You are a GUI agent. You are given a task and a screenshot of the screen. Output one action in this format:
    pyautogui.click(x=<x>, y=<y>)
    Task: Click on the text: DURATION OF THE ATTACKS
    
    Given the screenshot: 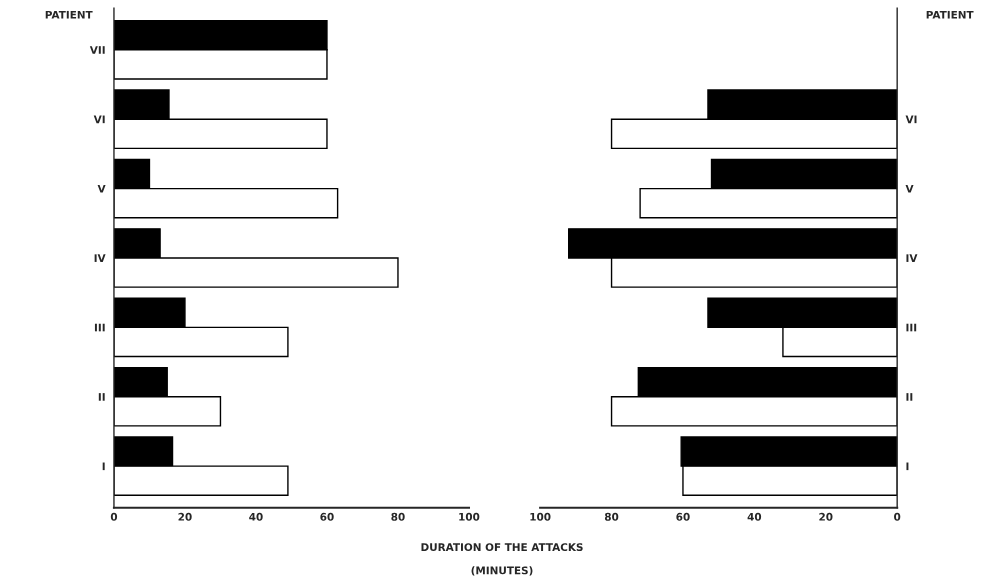 What is the action you would take?
    pyautogui.click(x=502, y=547)
    